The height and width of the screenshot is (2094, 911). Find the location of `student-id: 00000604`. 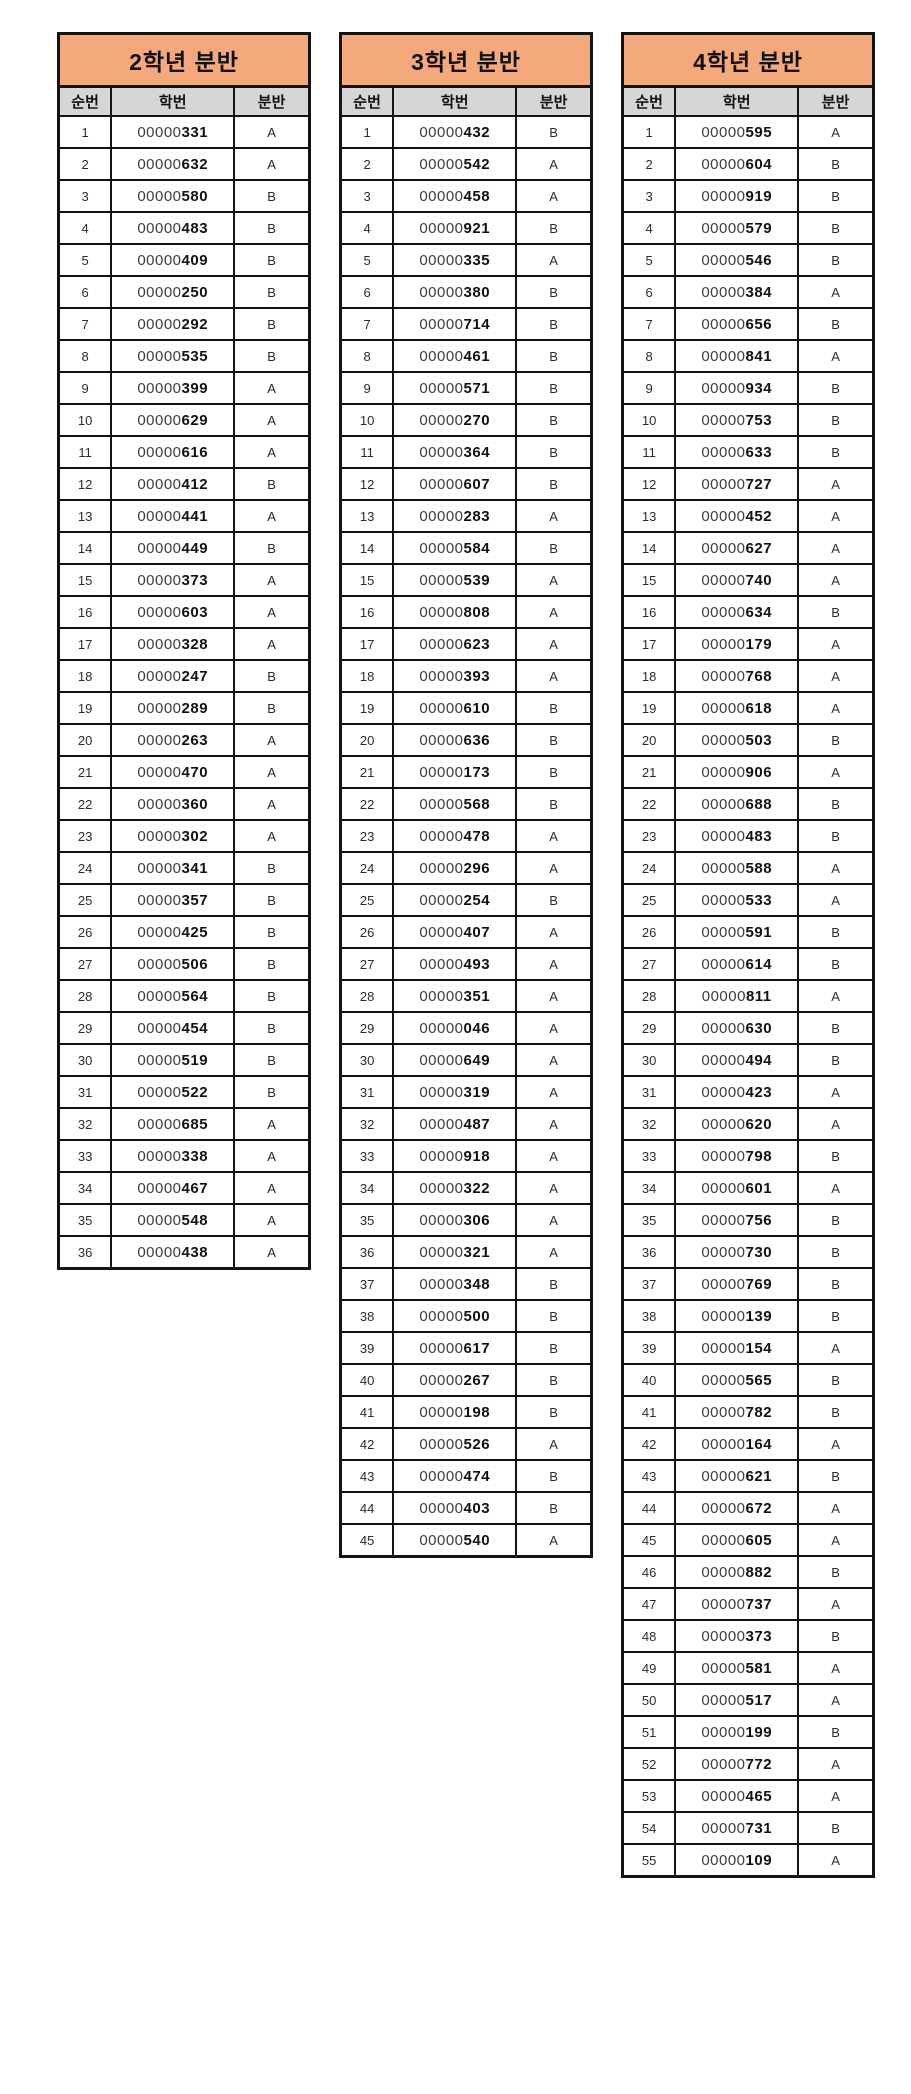

student-id: 00000604 is located at coordinates (737, 164).